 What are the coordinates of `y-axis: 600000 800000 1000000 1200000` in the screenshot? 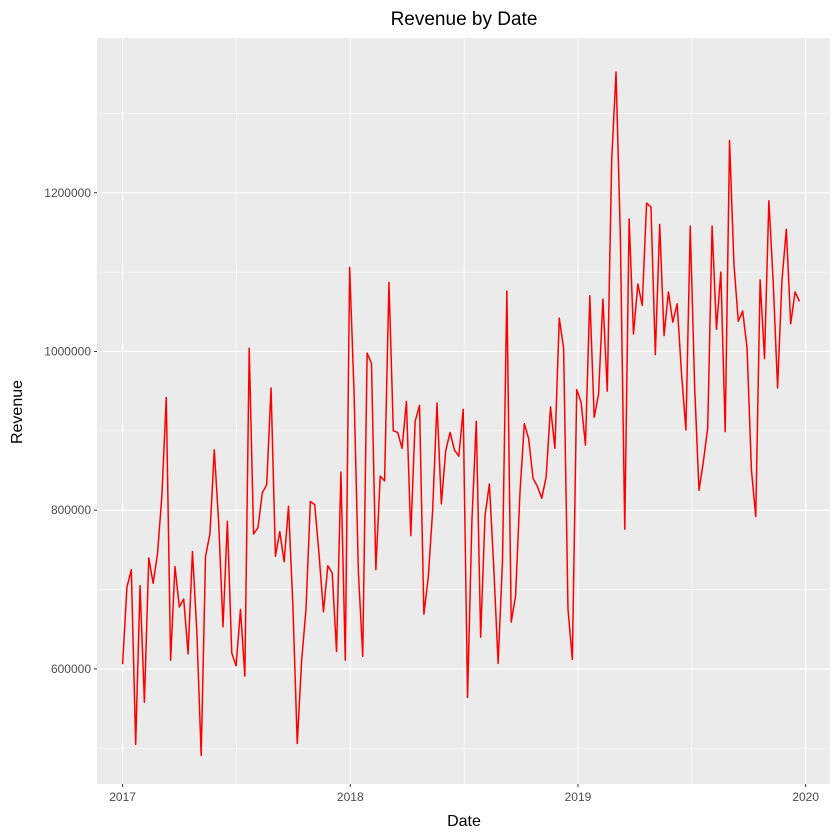 It's located at (70, 431).